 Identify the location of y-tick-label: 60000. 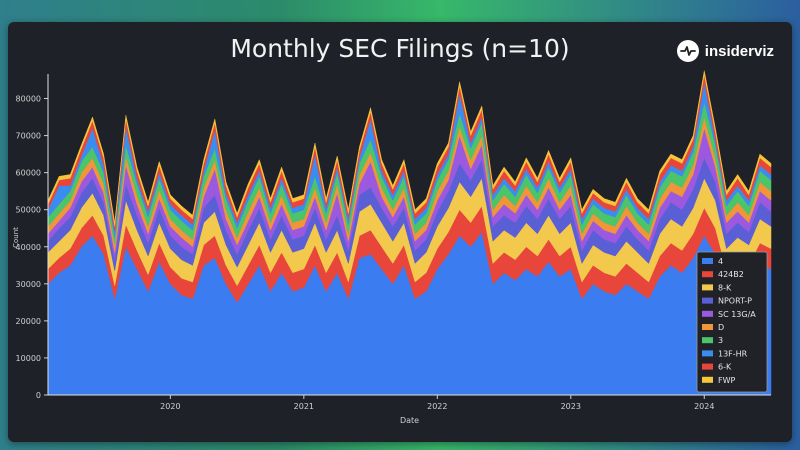
(28, 173).